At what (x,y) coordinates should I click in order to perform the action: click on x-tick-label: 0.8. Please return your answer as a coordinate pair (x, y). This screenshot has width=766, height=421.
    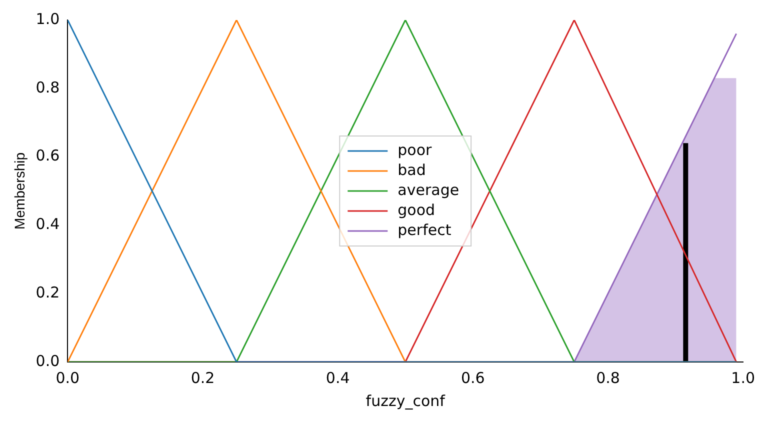
    Looking at the image, I should click on (608, 377).